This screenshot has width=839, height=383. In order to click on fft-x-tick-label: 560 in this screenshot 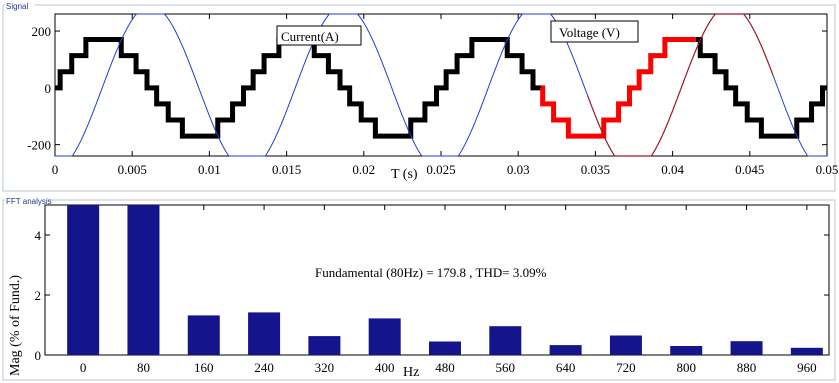, I will do `click(506, 367)`.